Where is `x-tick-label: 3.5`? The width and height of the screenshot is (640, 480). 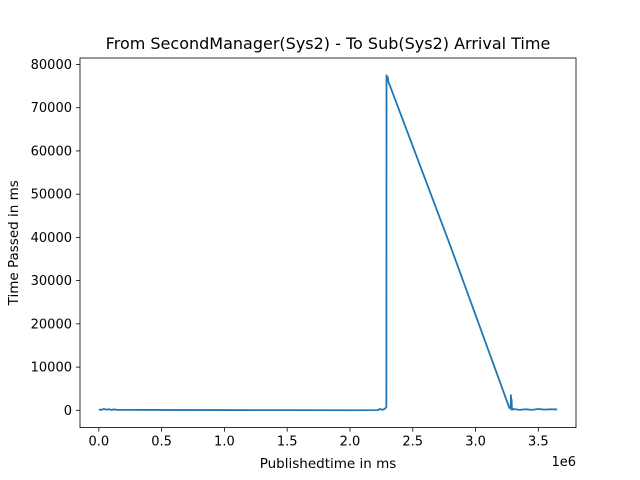
x-tick-label: 3.5 is located at coordinates (538, 442).